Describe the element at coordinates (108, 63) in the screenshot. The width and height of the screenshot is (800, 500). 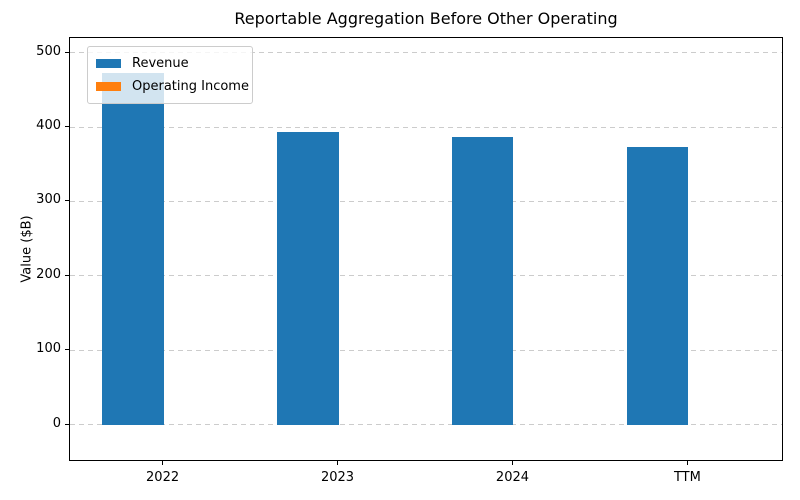
I see `legend-swatch-revenue` at that location.